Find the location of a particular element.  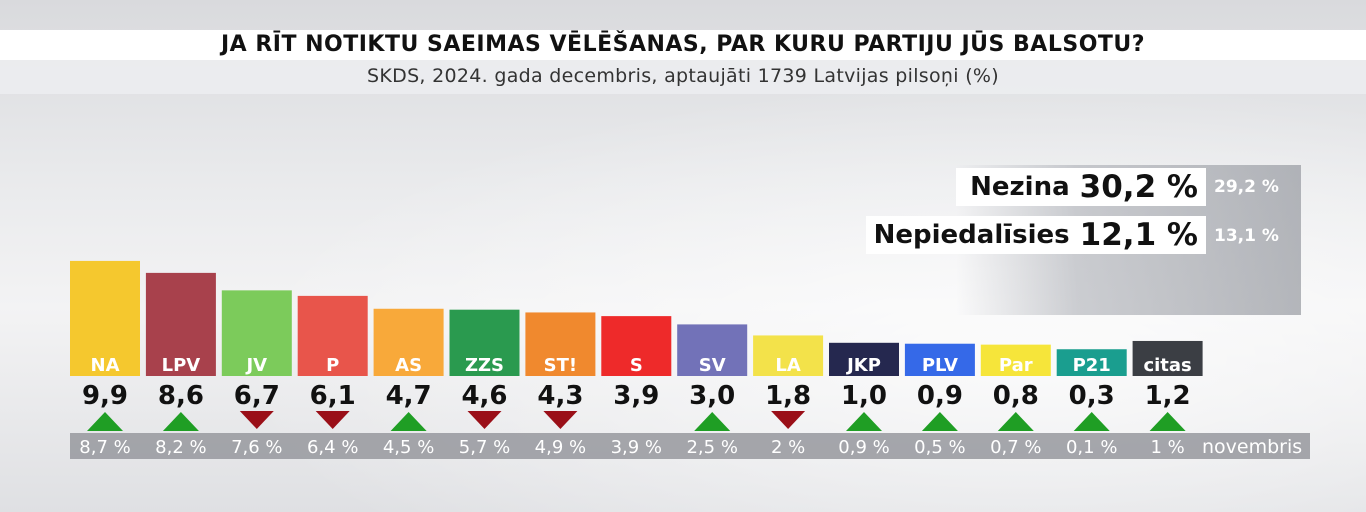

party-label: Par is located at coordinates (1016, 365).